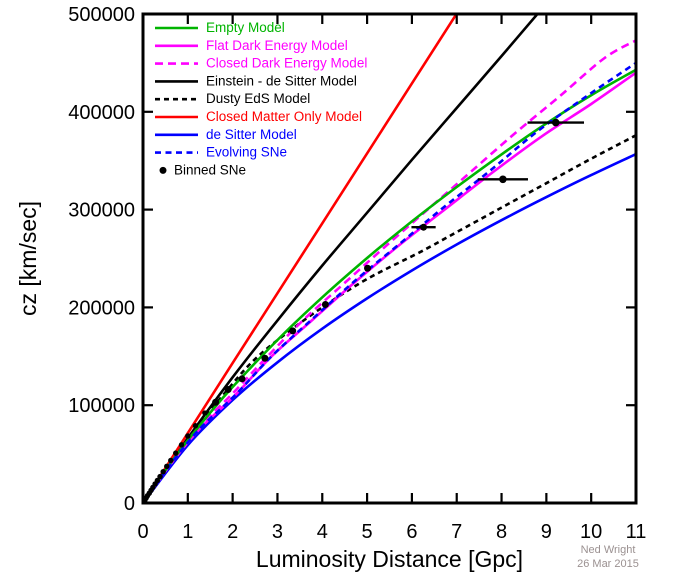 The image size is (680, 578). What do you see at coordinates (284, 116) in the screenshot?
I see `legend-label: Closed Matter Only Model` at bounding box center [284, 116].